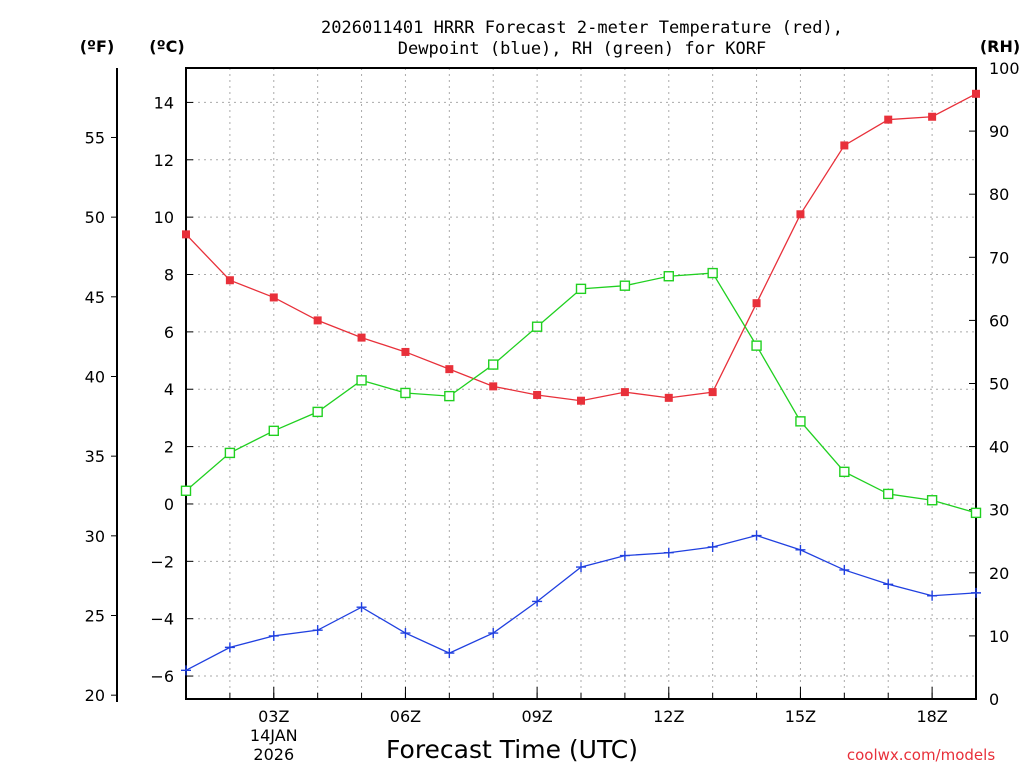 The image size is (1024, 768). I want to click on fahrenheit-tick-label: 25, so click(95, 616).